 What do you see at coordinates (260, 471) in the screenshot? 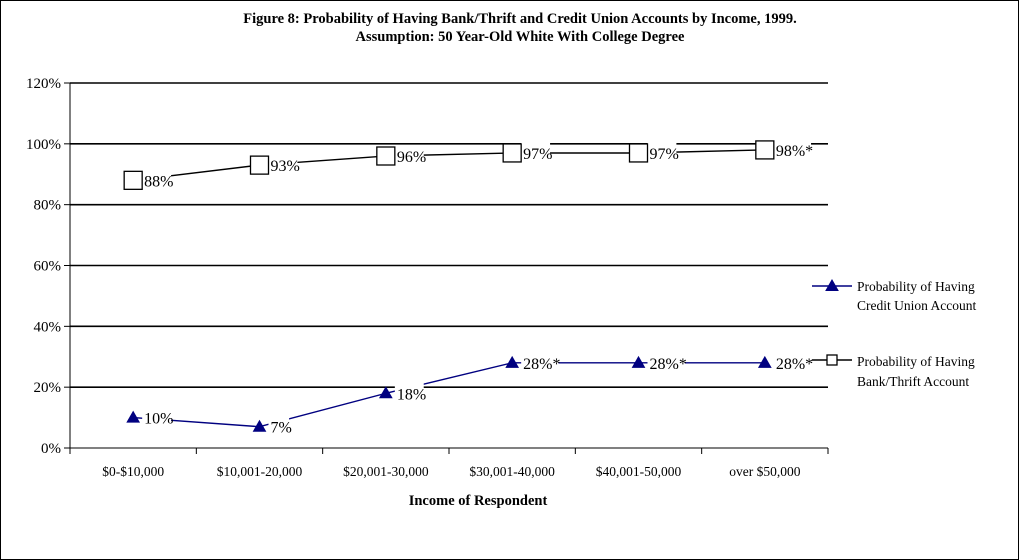
I see `x-tick-label: $10,001-20,000` at bounding box center [260, 471].